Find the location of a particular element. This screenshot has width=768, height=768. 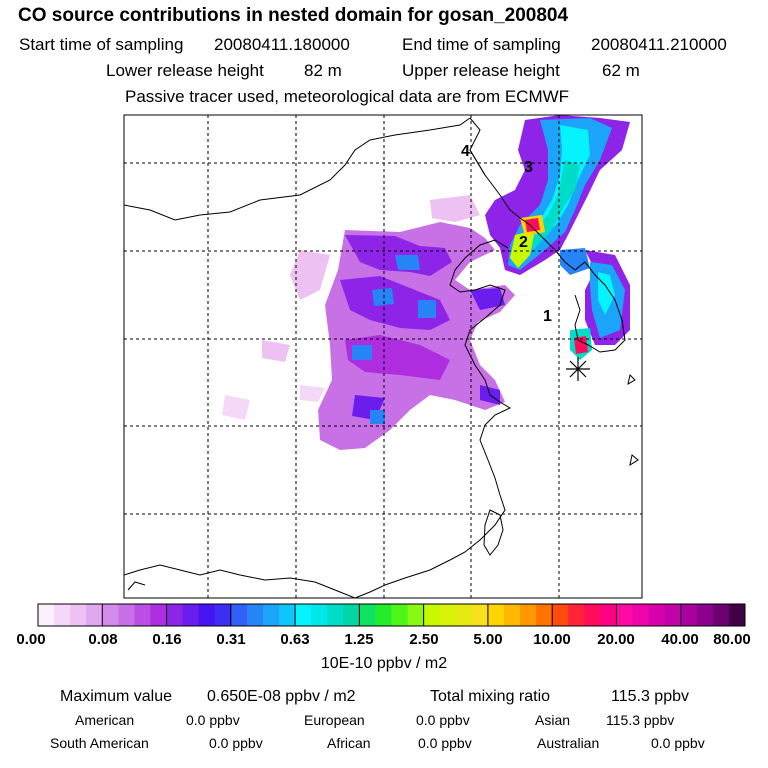

marker-2: 2 is located at coordinates (523, 242).